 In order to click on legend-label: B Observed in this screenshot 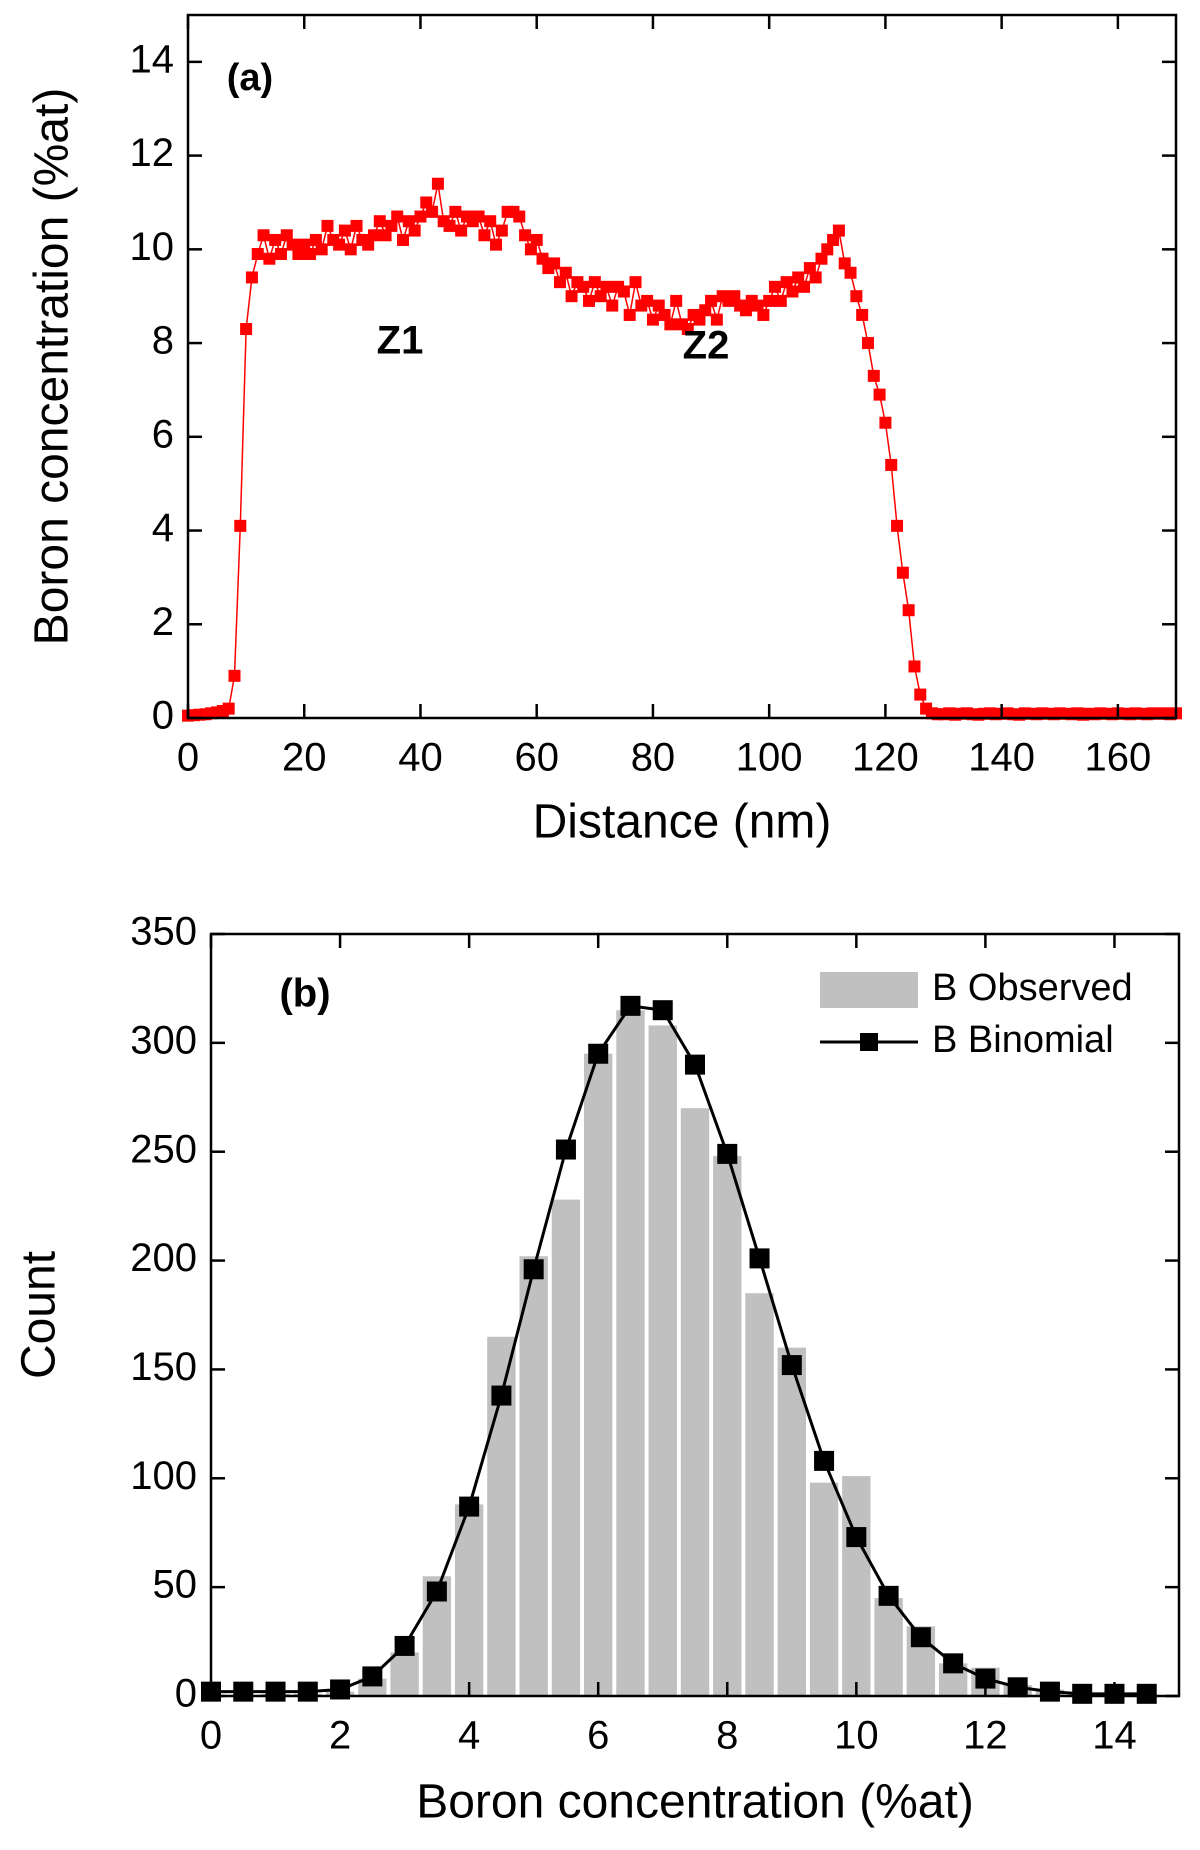, I will do `click(1032, 988)`.